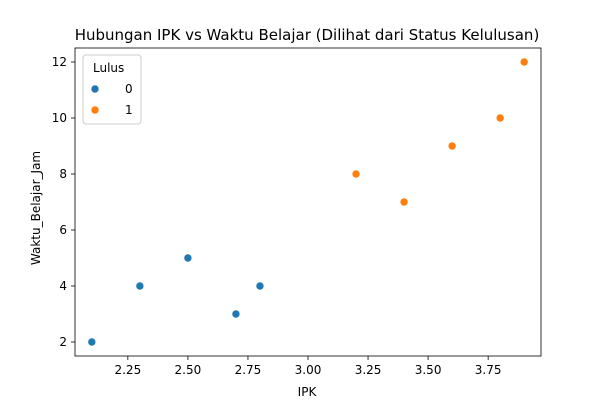 This screenshot has width=600, height=400. Describe the element at coordinates (36, 208) in the screenshot. I see `y-axis-label: Waktu_Belajar_Jam` at that location.